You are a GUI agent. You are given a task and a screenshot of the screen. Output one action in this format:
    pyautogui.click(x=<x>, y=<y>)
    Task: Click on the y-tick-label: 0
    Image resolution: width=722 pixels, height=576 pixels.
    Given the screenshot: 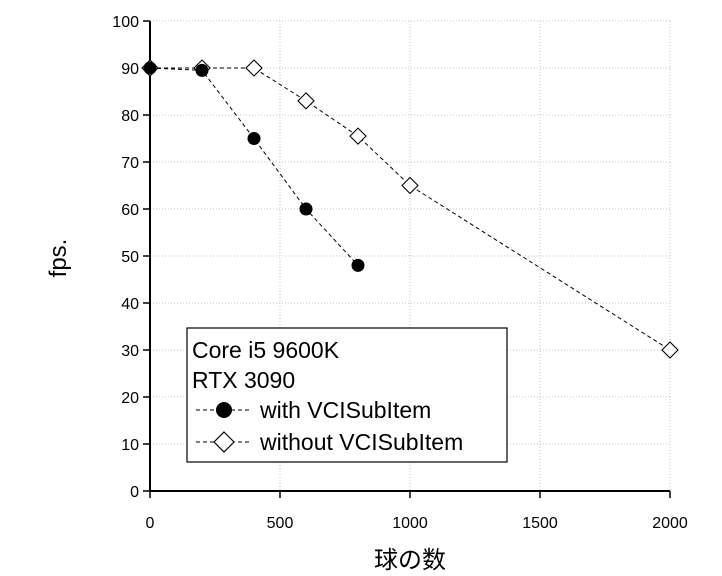 What is the action you would take?
    pyautogui.click(x=134, y=492)
    